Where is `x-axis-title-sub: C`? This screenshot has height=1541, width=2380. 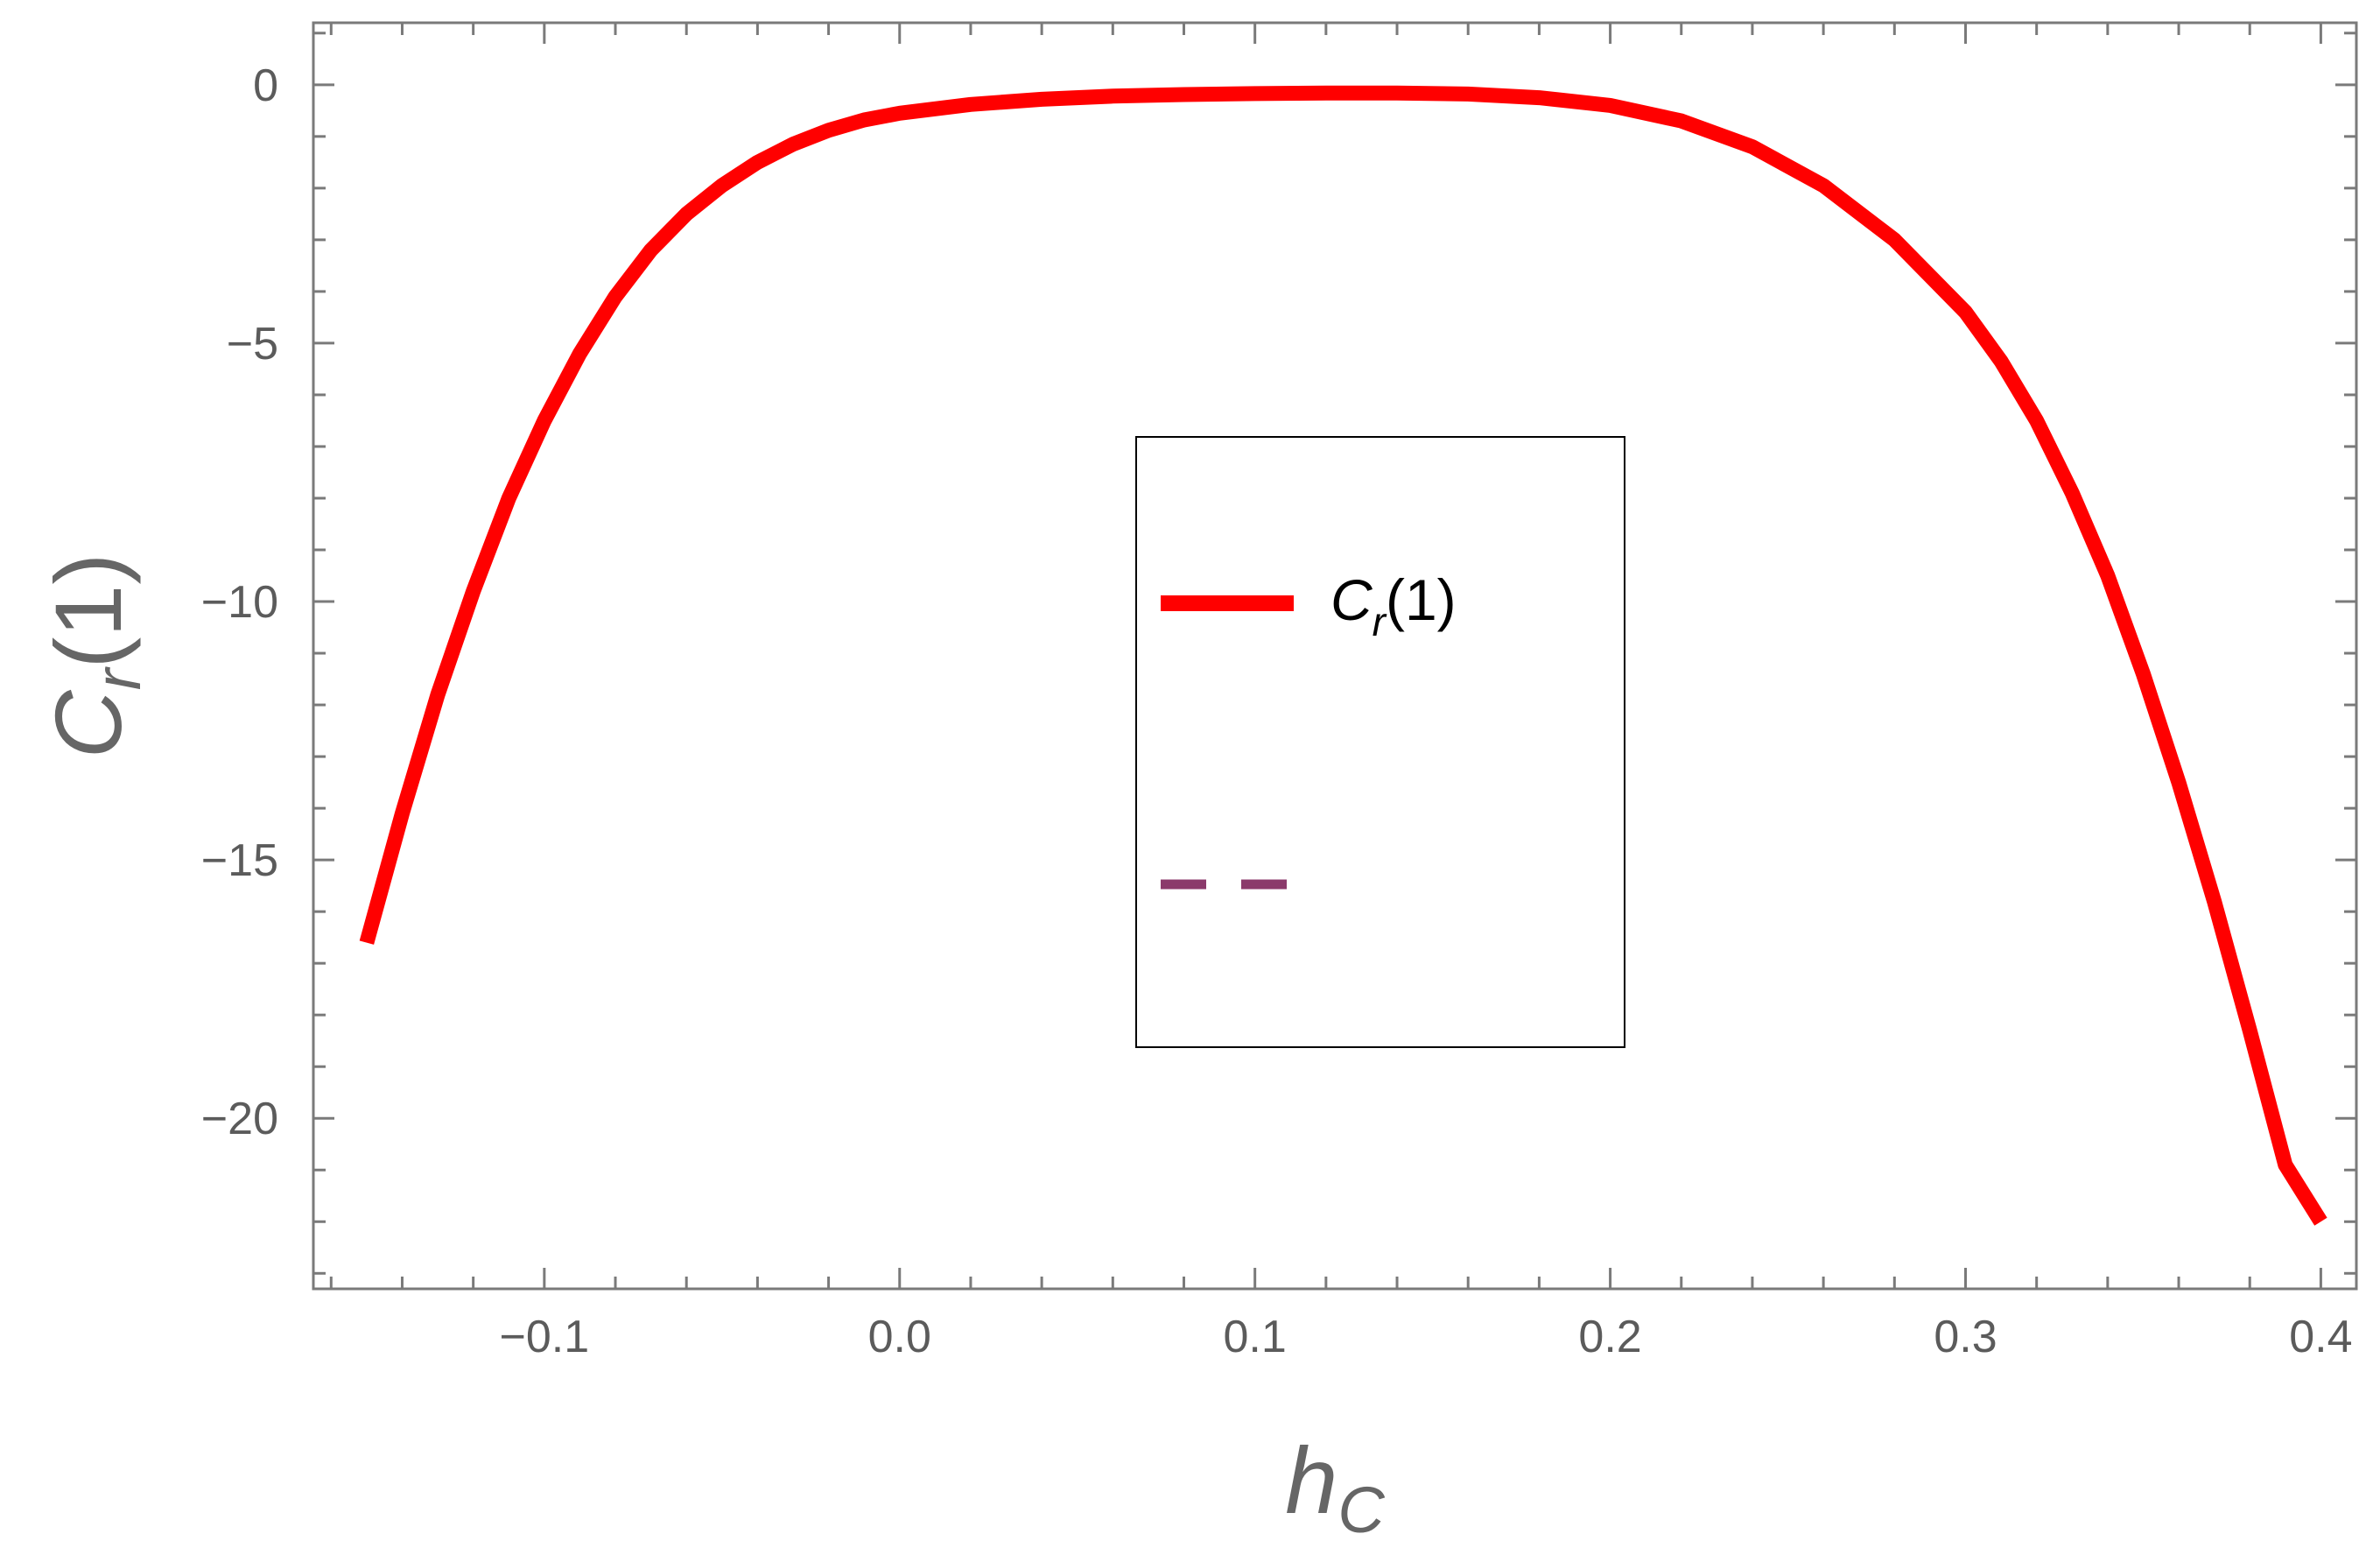 x-axis-title-sub: C is located at coordinates (1361, 1507).